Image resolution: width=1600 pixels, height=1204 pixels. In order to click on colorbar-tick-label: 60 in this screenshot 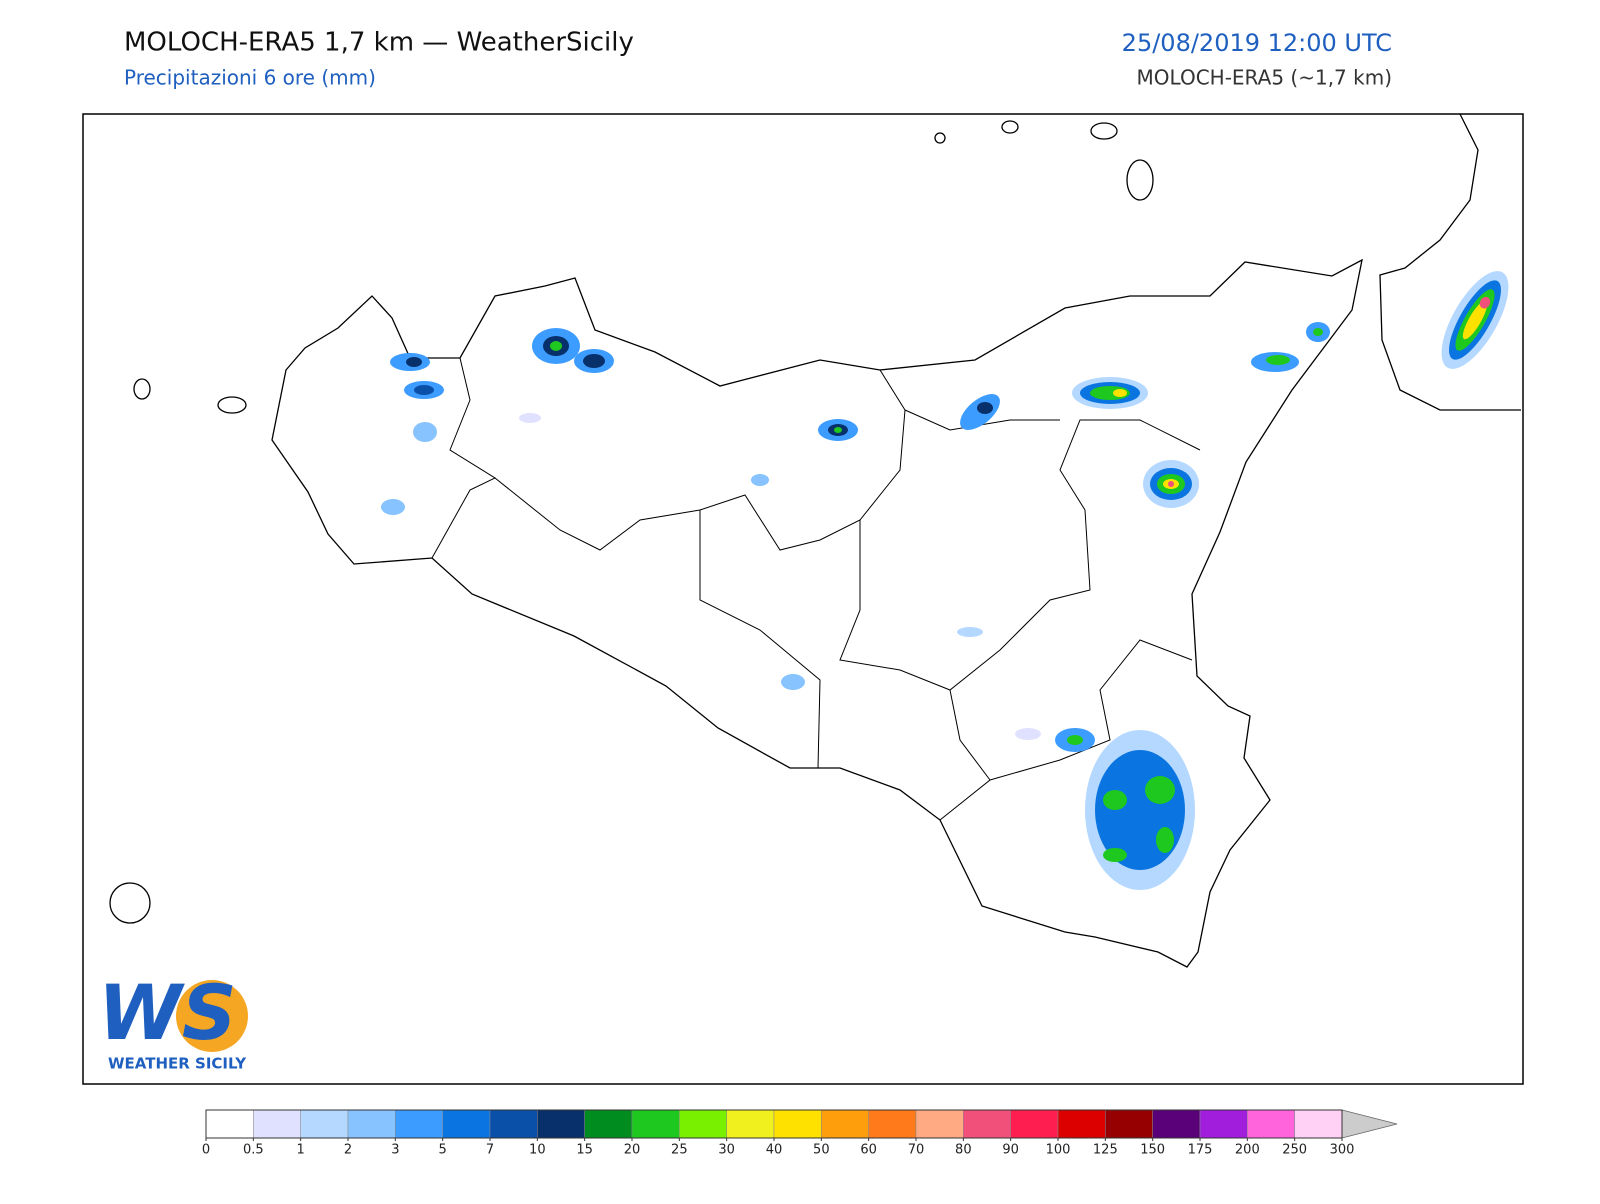, I will do `click(868, 1150)`.